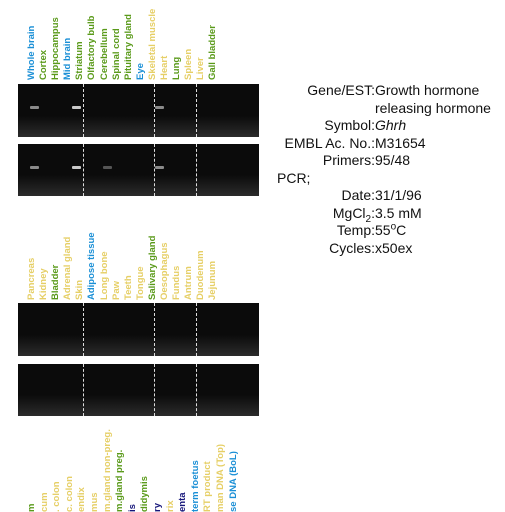  Describe the element at coordinates (353, 214) in the screenshot. I see `mgcl-label: MgCl2:` at that location.